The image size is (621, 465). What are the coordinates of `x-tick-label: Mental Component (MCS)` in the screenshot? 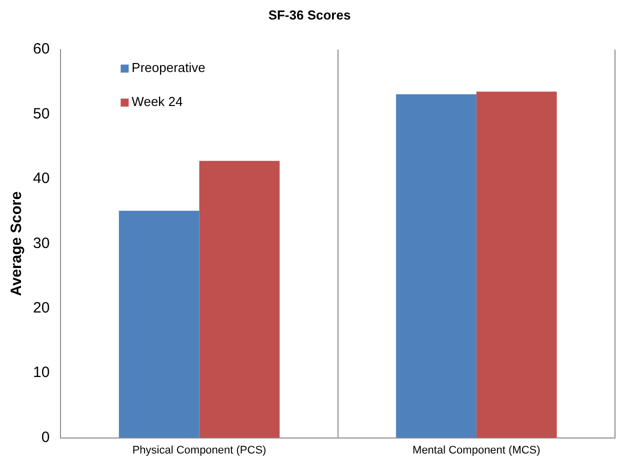 It's located at (476, 450).